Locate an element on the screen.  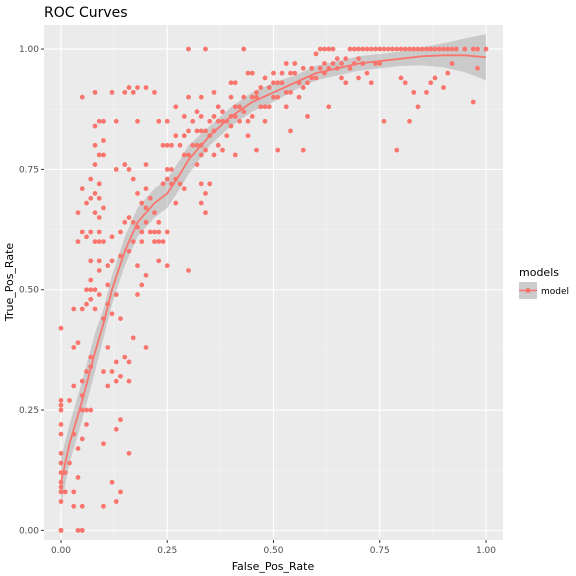
chart-title: ROC Curves is located at coordinates (86, 13).